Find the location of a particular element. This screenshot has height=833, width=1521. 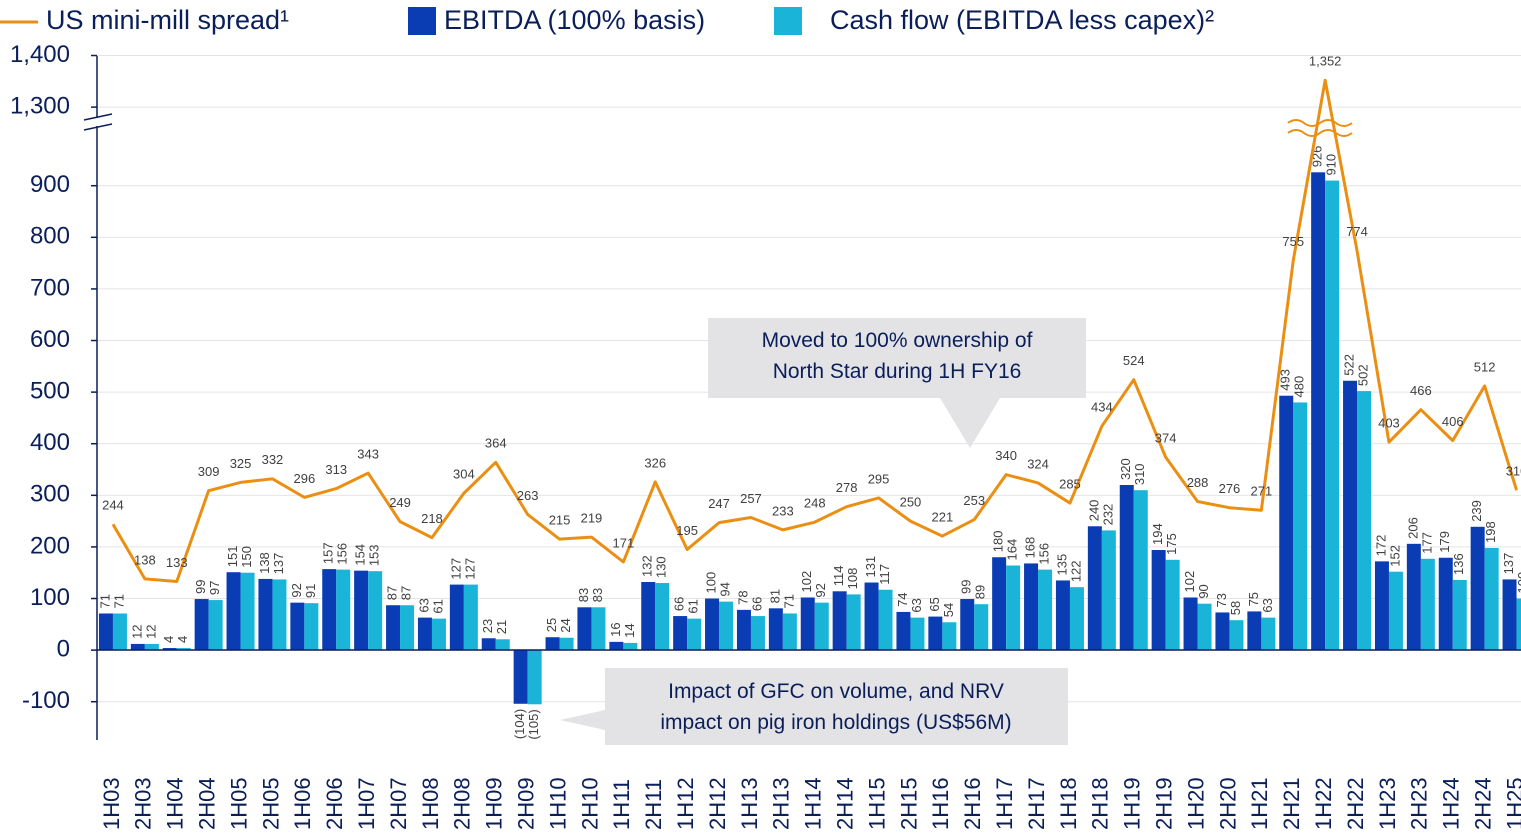

data-label: 285 is located at coordinates (1070, 483).